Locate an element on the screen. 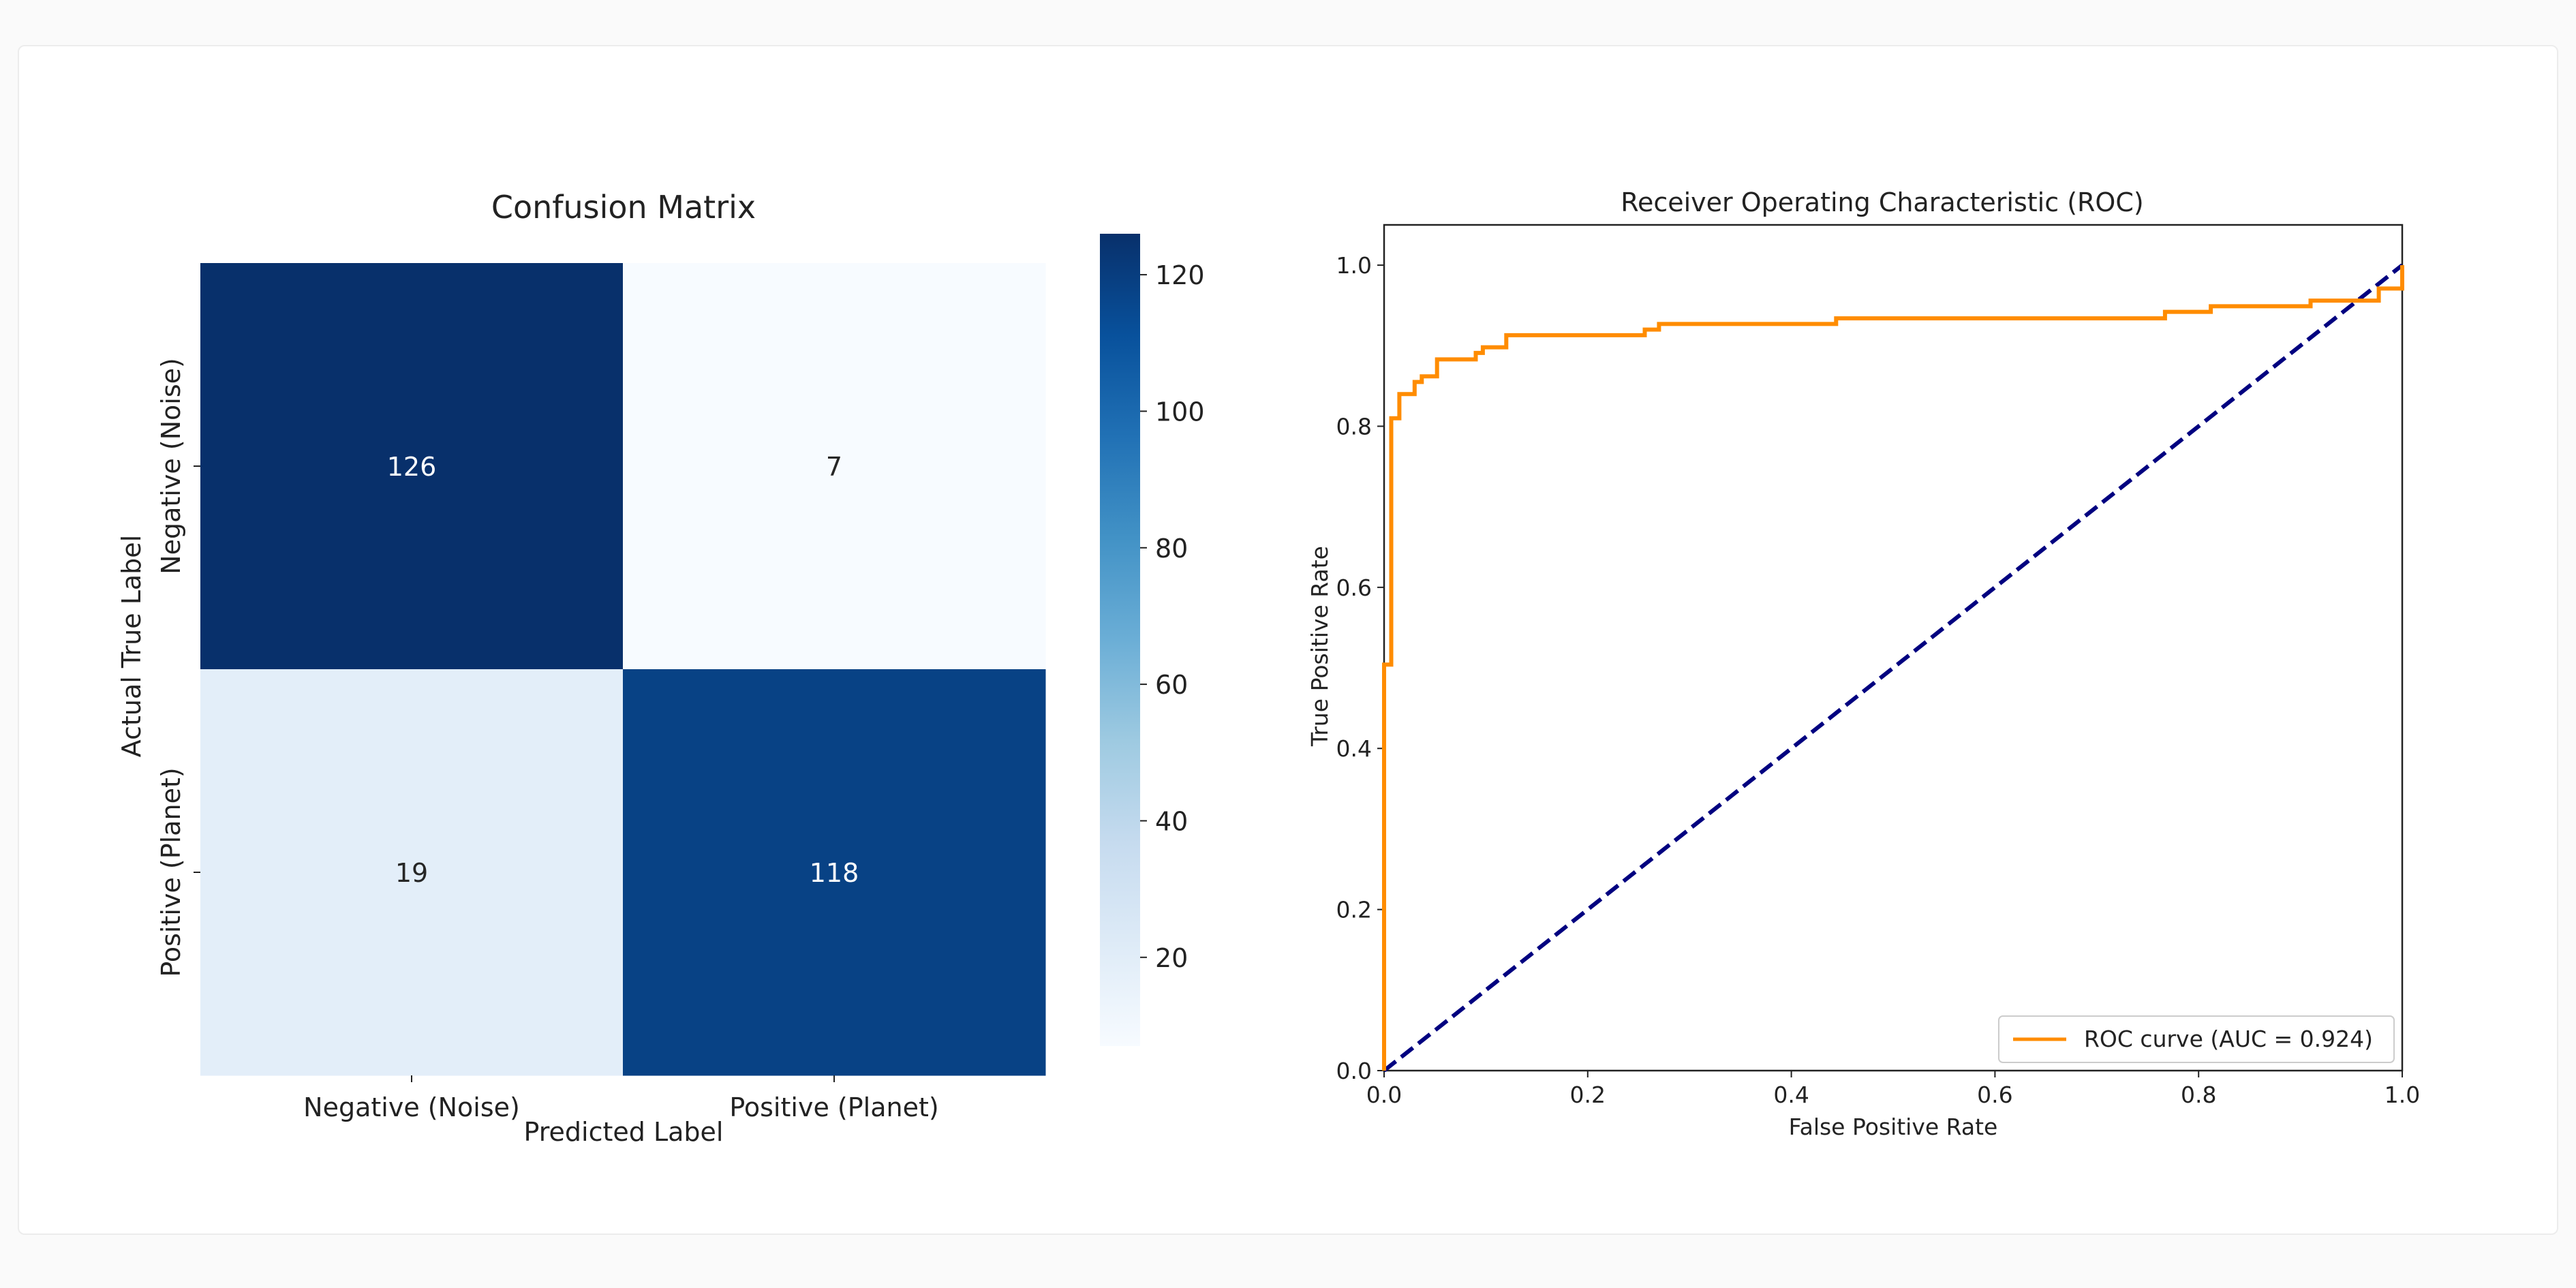 The image size is (2576, 1288). cm-colorbar is located at coordinates (1120, 640).